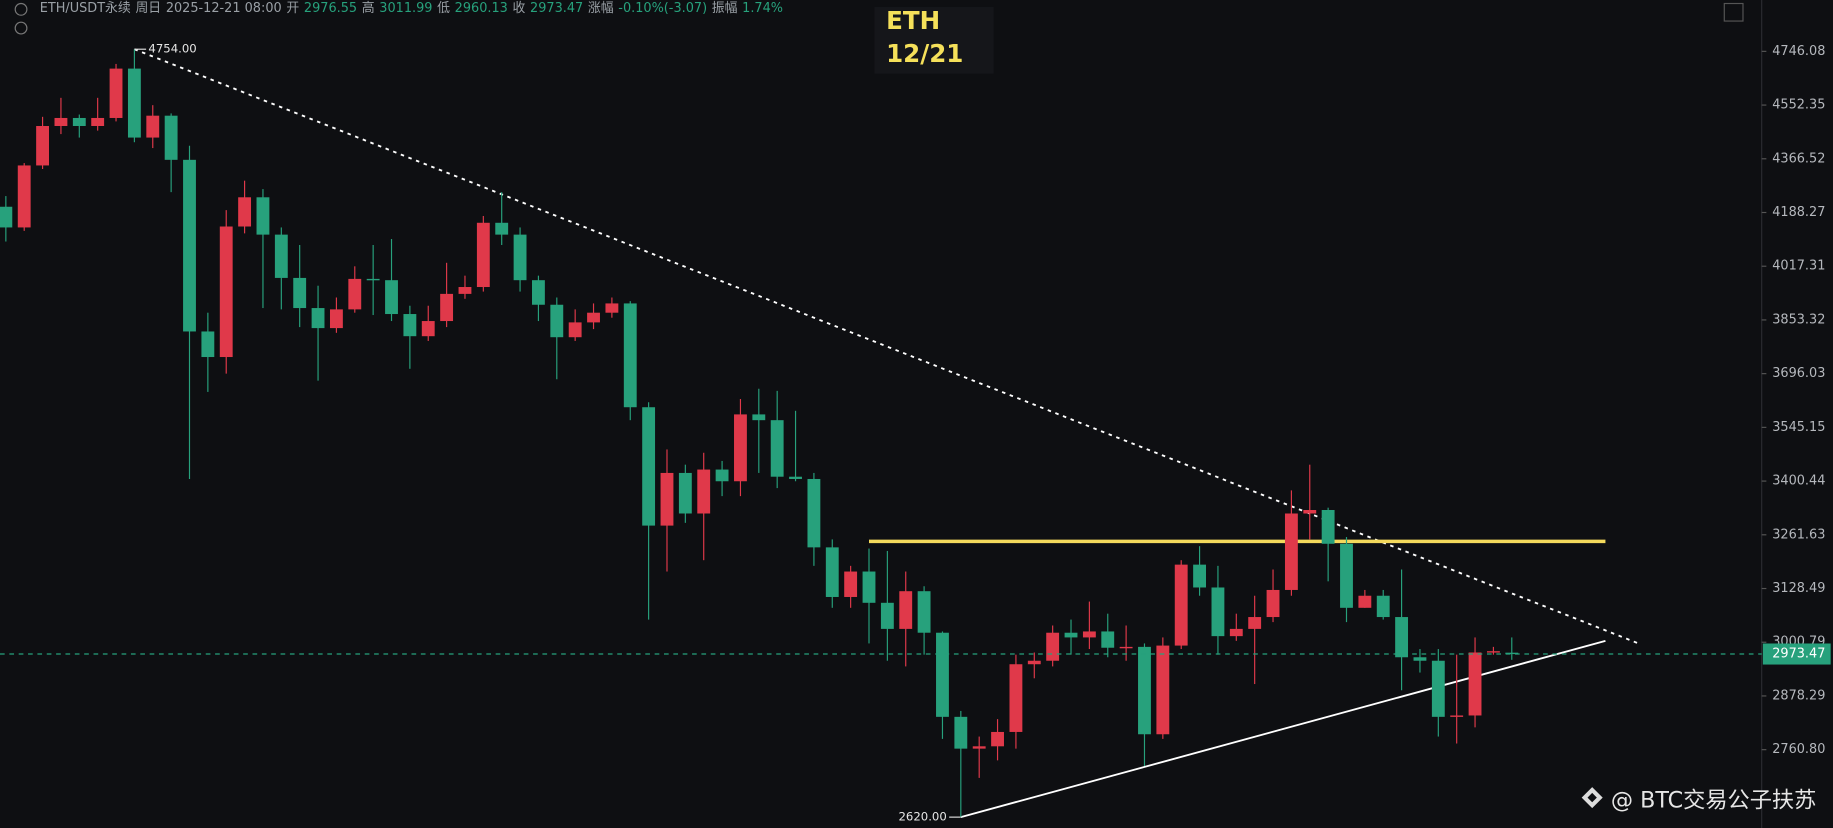  What do you see at coordinates (481, 8) in the screenshot?
I see `header-item: 2960.13` at bounding box center [481, 8].